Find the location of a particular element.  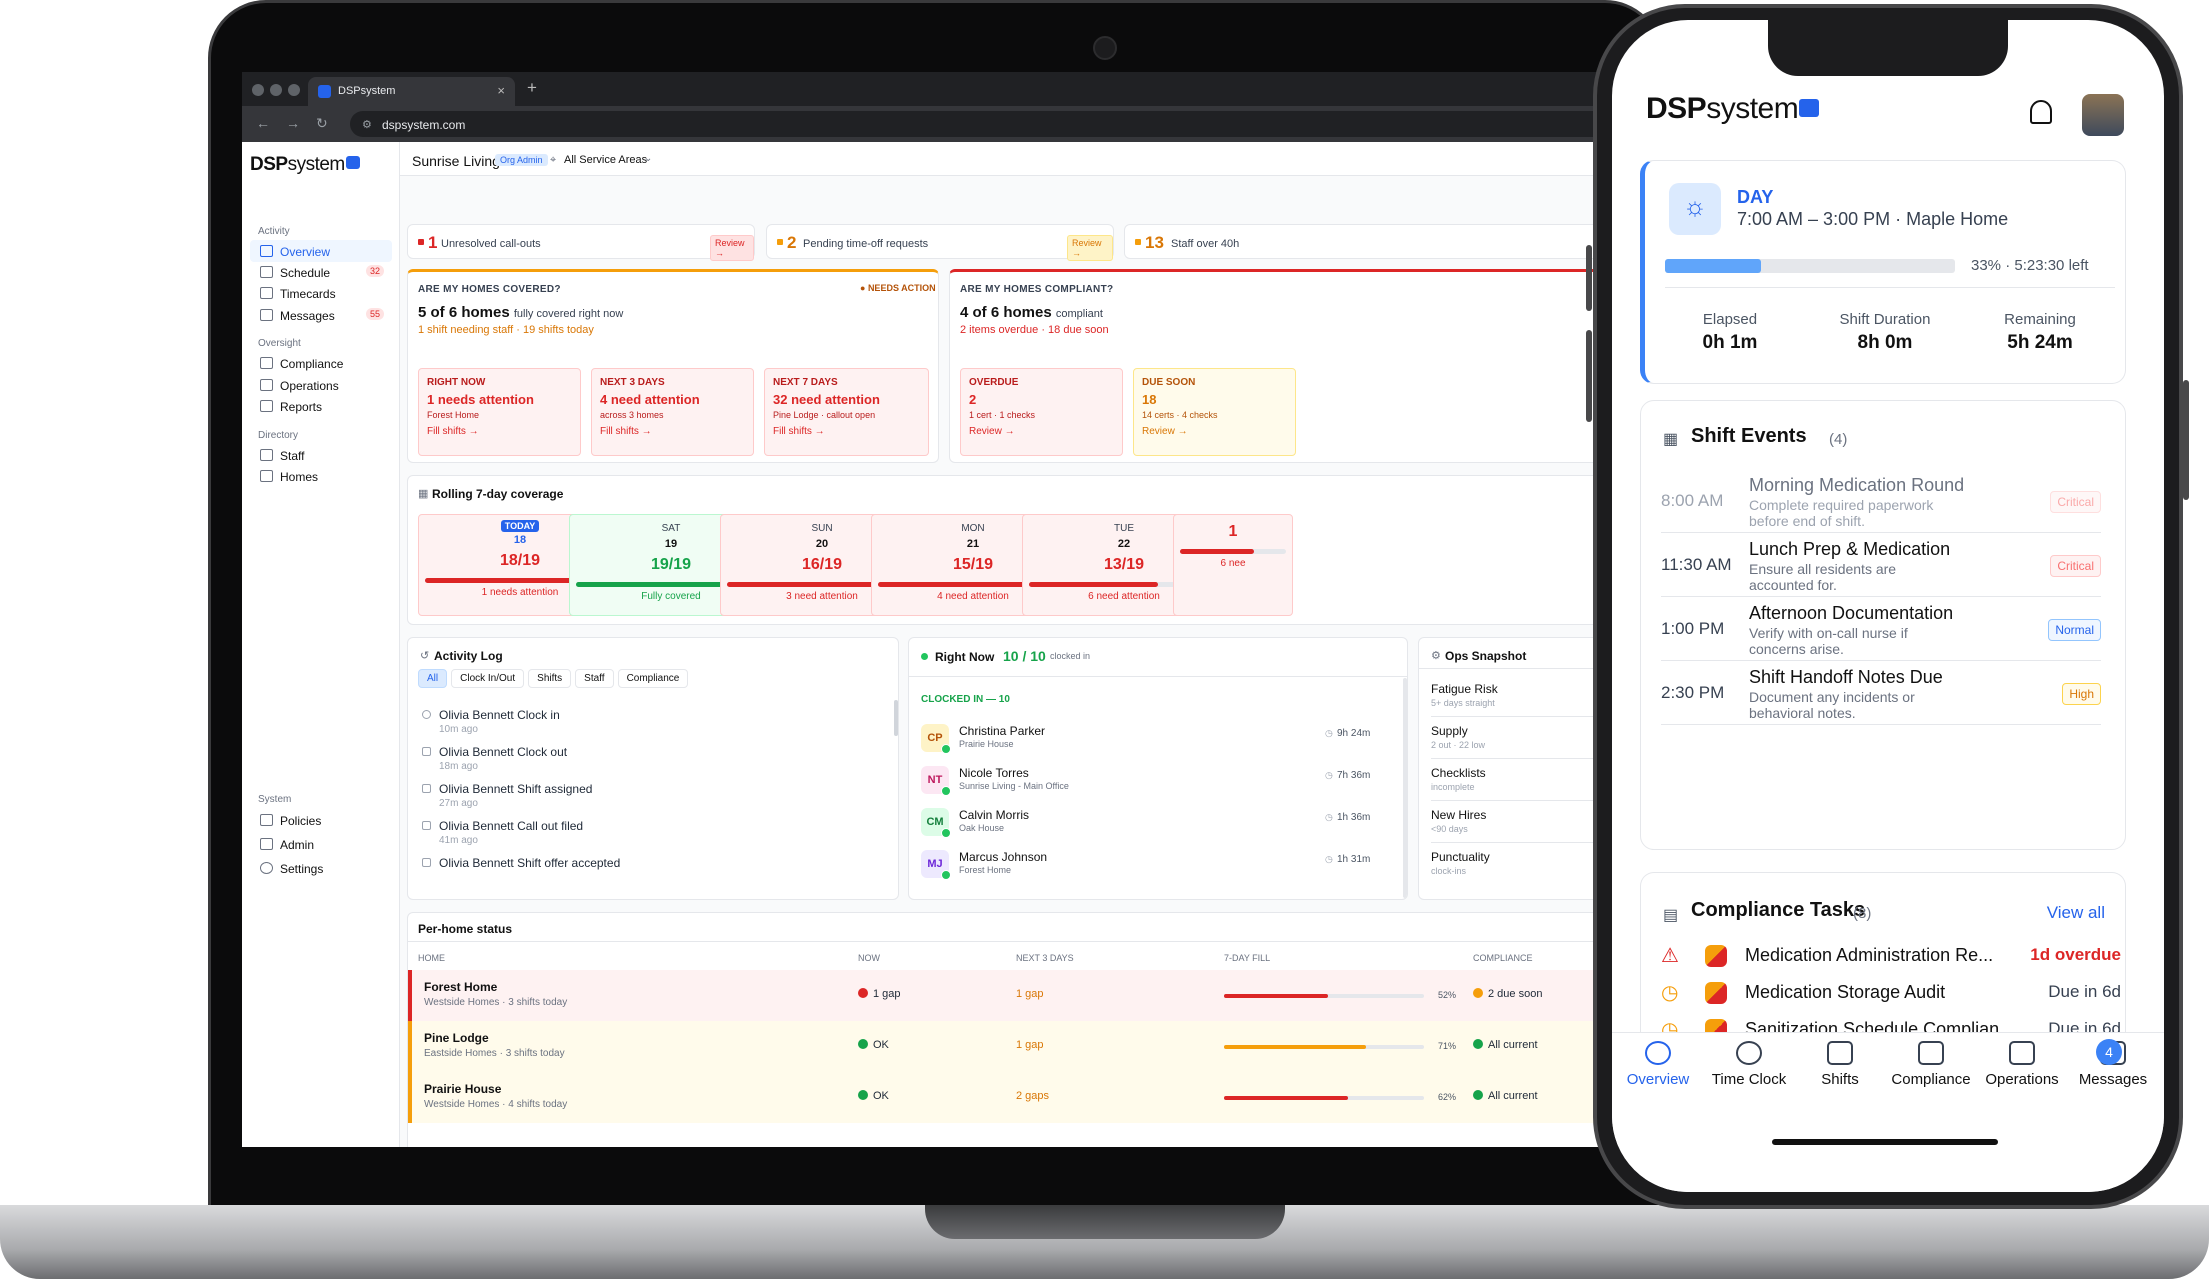

person-row: MJ Marcus Johnson Forest Home ◷ 1h 31m is located at coordinates (1156, 869).